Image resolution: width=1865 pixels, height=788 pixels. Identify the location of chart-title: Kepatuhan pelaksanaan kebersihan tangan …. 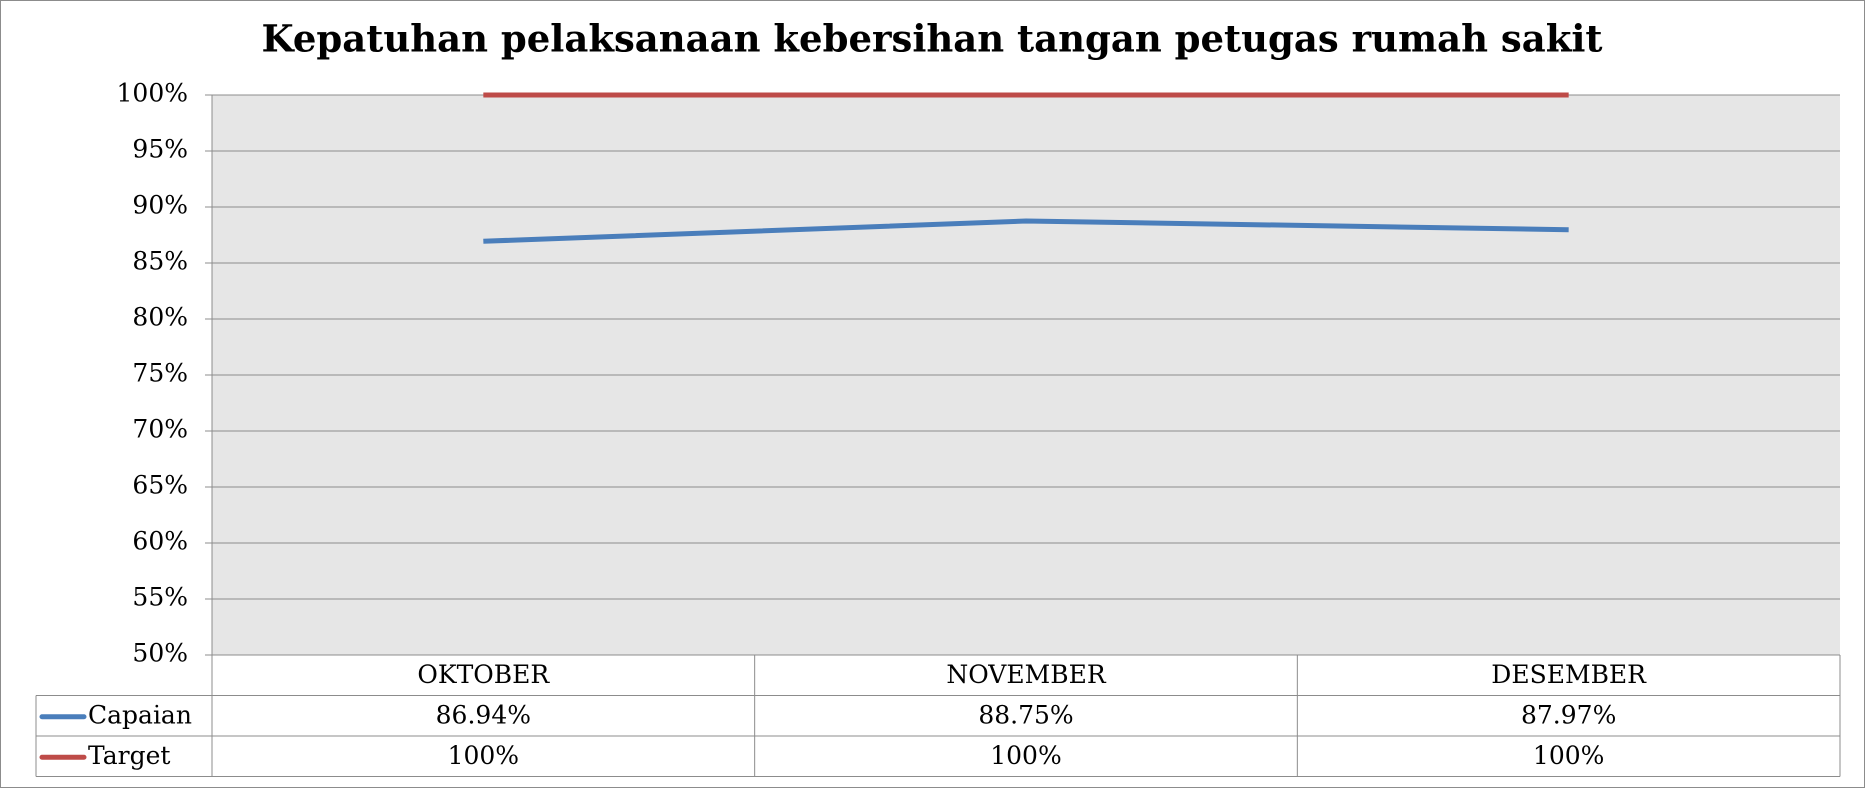
(932, 39).